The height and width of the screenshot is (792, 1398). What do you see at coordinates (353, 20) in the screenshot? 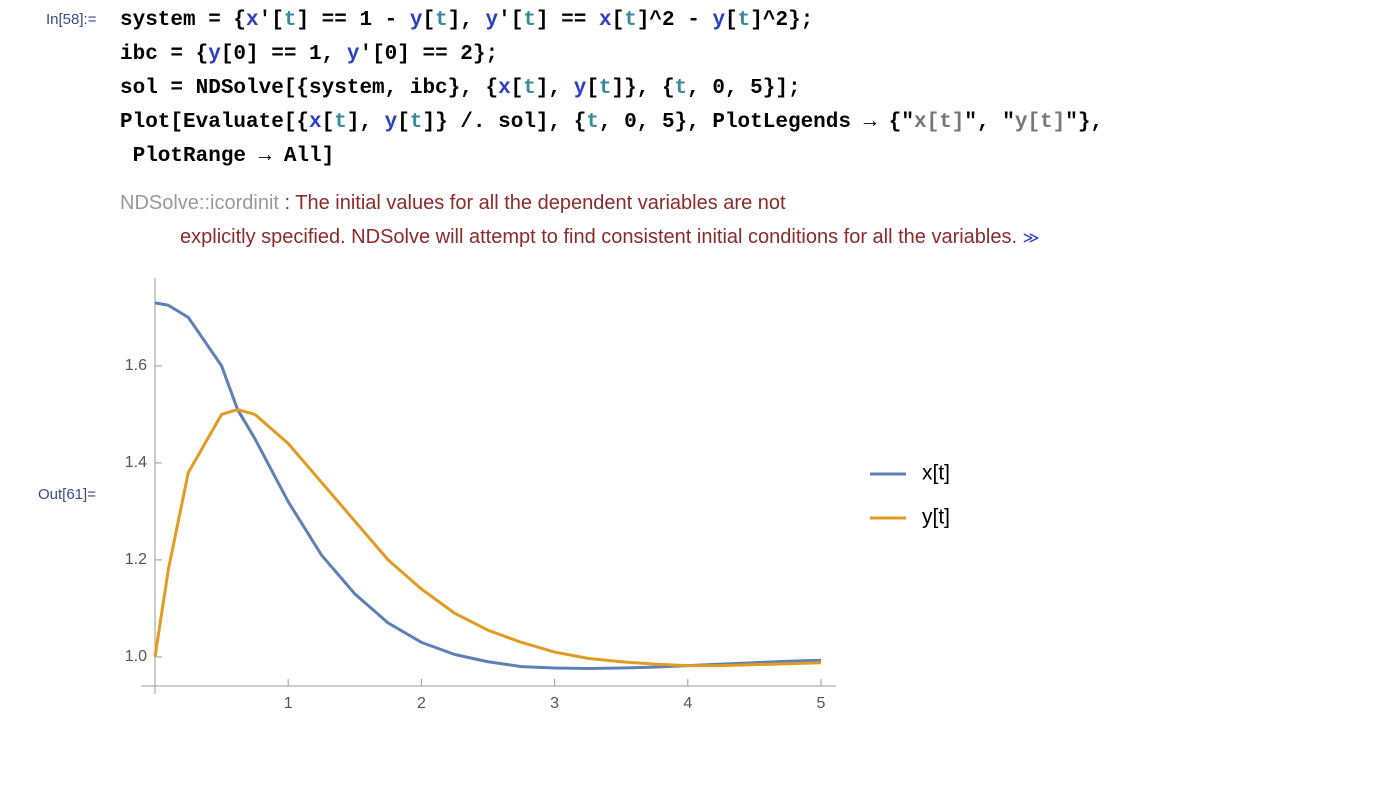
I see `code-token: ] == 1 -` at bounding box center [353, 20].